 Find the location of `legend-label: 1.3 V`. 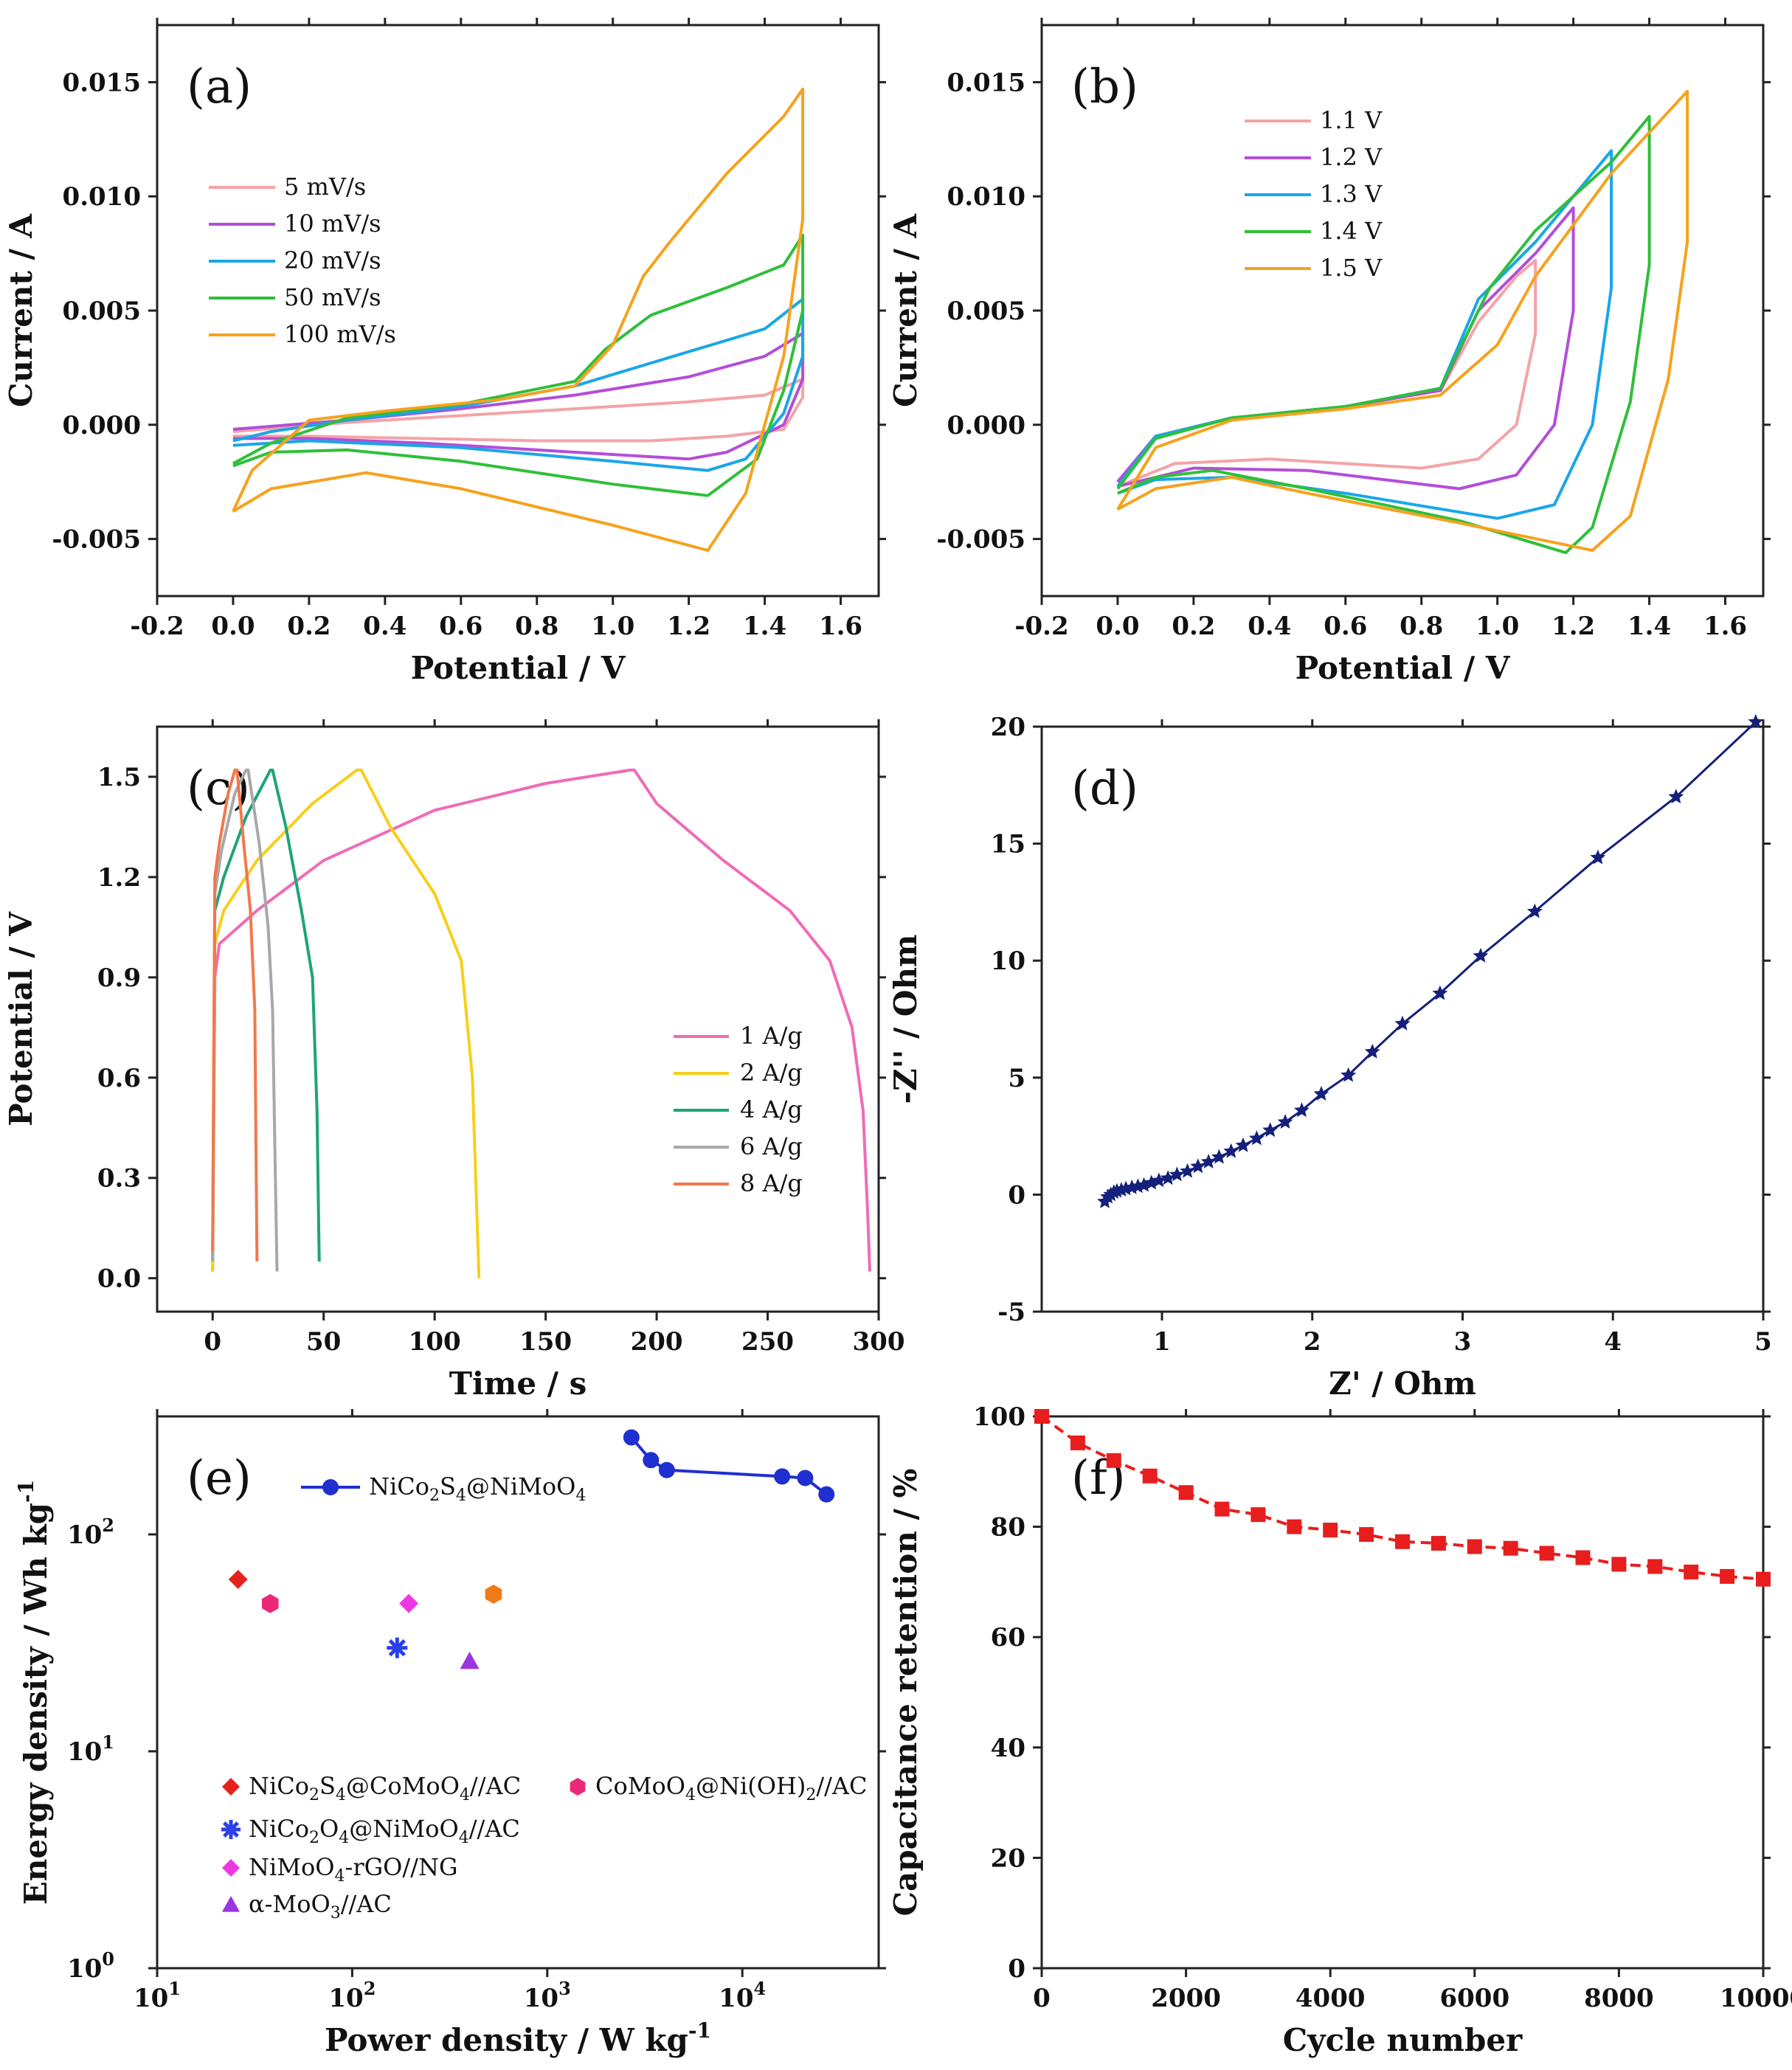

legend-label: 1.3 V is located at coordinates (1351, 194).